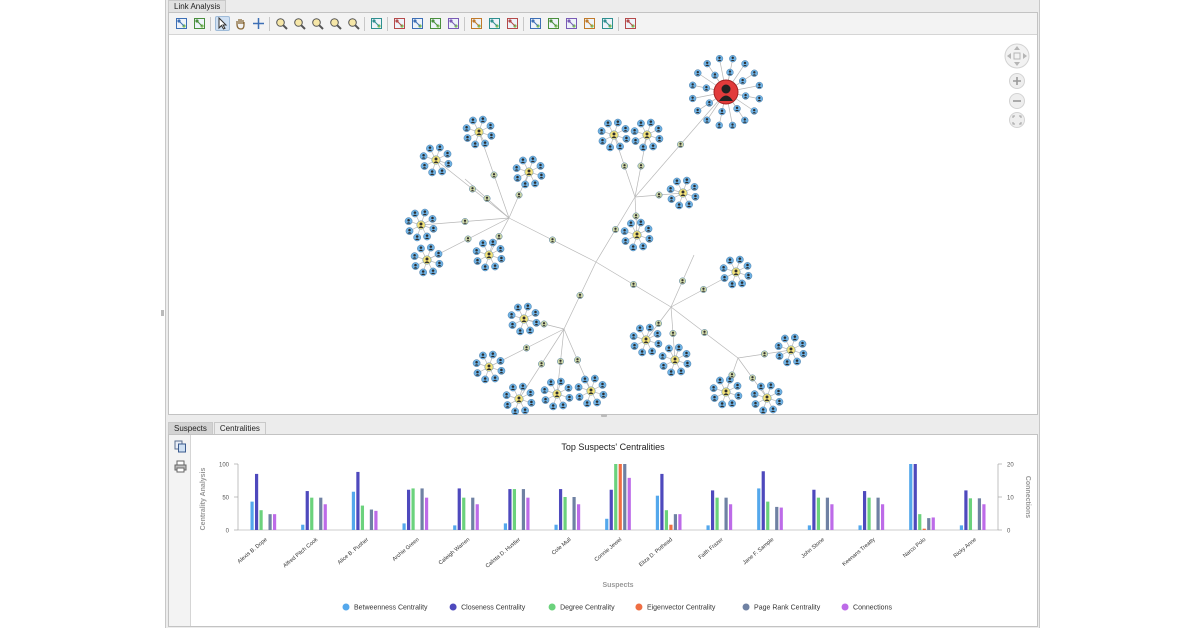  What do you see at coordinates (671, 527) in the screenshot?
I see `bar-eigenvector-centrality` at bounding box center [671, 527].